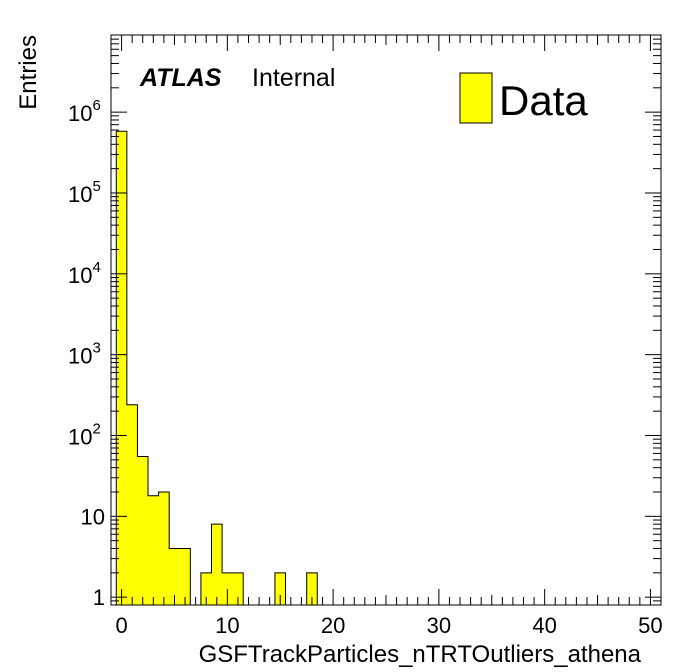 The image size is (696, 672). What do you see at coordinates (180, 78) in the screenshot?
I see `atlas-label: ATLAS` at bounding box center [180, 78].